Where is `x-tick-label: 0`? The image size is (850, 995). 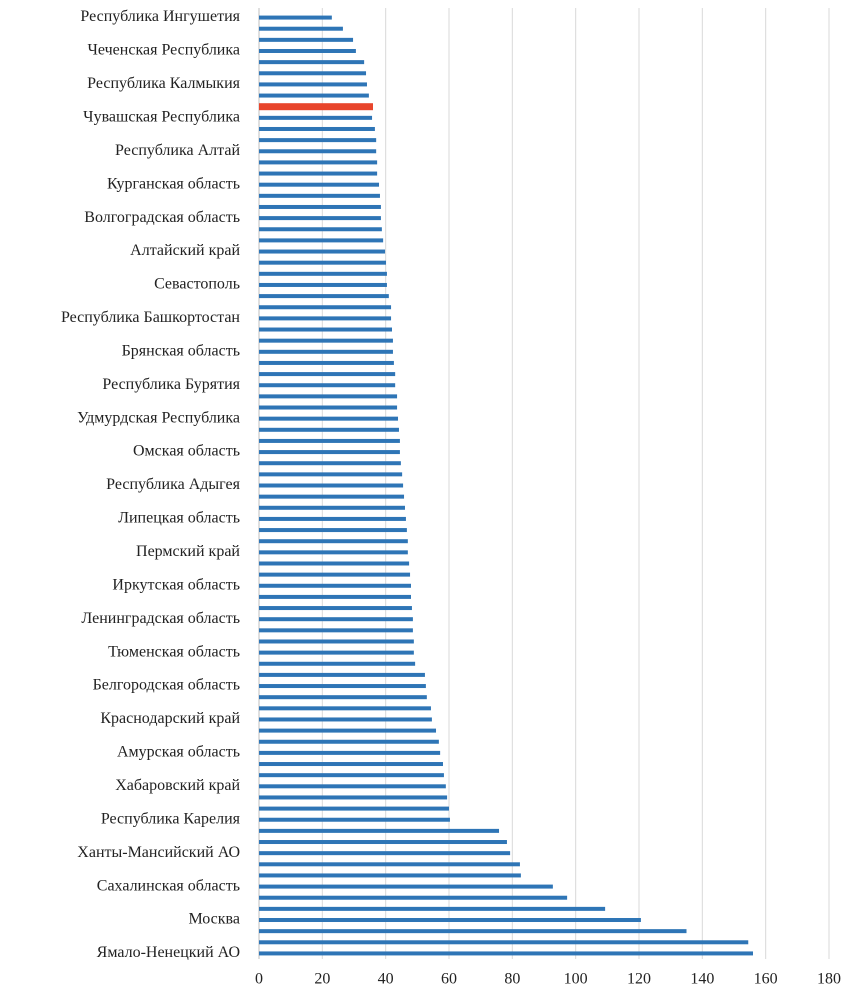 x-tick-label: 0 is located at coordinates (259, 979).